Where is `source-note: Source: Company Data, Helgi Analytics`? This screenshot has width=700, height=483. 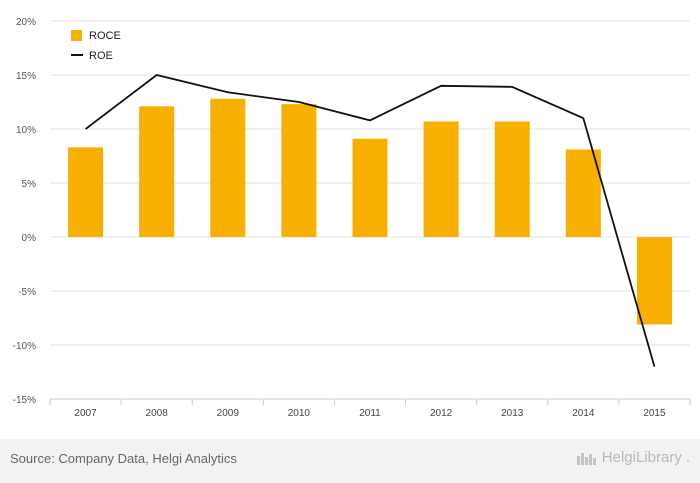 source-note: Source: Company Data, Helgi Analytics is located at coordinates (123, 458).